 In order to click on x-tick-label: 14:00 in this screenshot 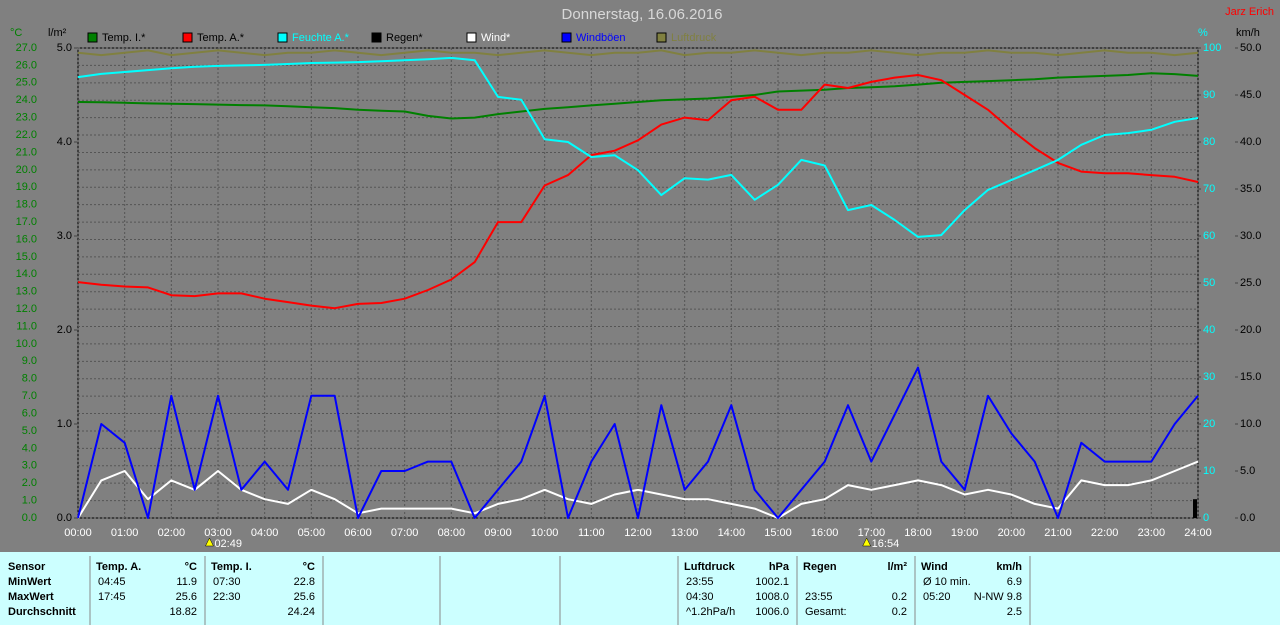, I will do `click(732, 533)`.